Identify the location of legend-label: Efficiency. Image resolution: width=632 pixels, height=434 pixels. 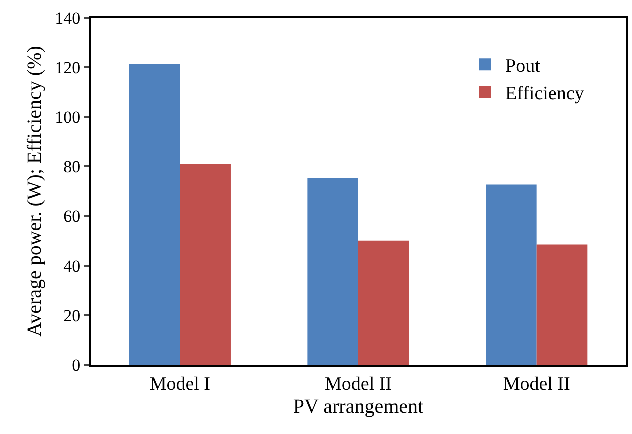
(545, 94).